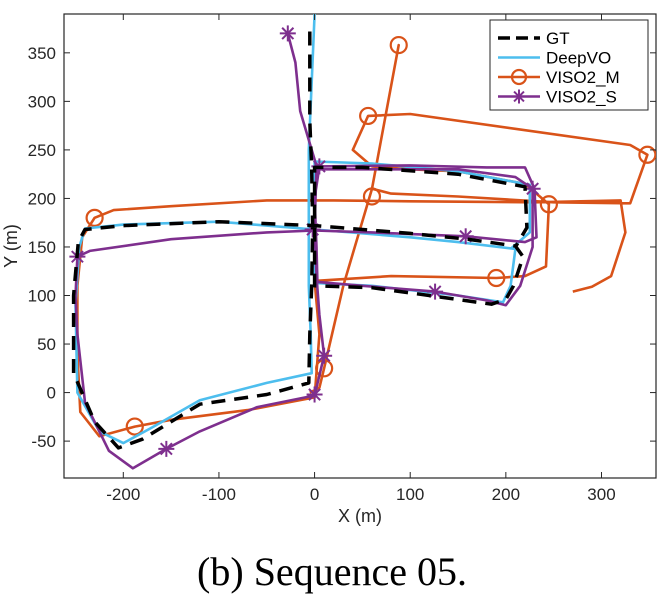  What do you see at coordinates (219, 494) in the screenshot?
I see `x-tick-label: -100` at bounding box center [219, 494].